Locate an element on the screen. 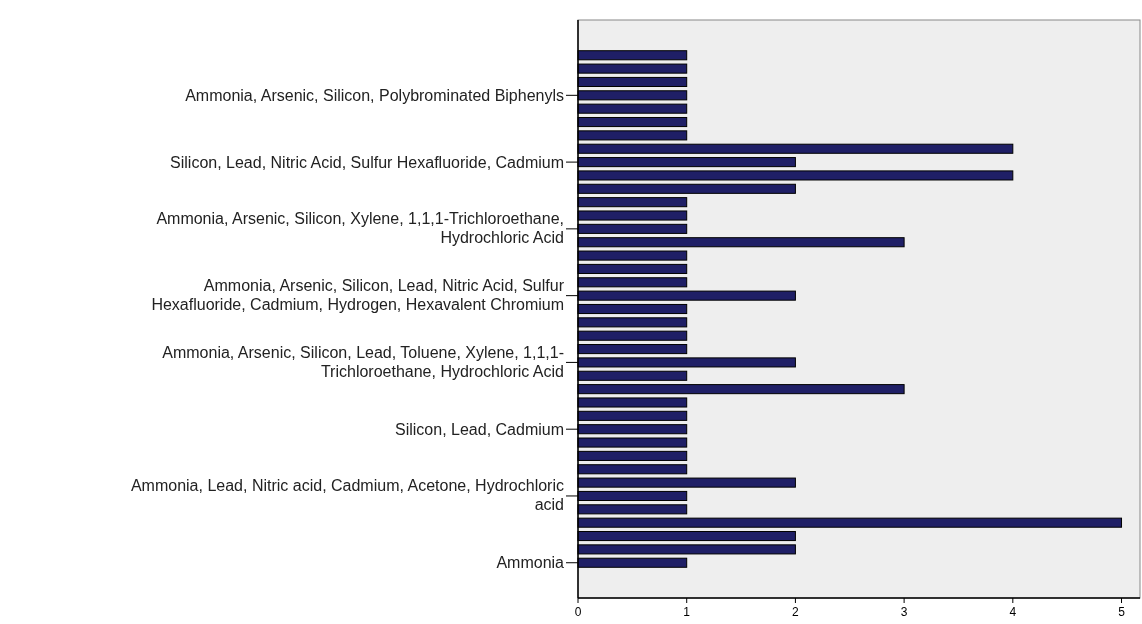  x-tick-label: 1 is located at coordinates (687, 612).